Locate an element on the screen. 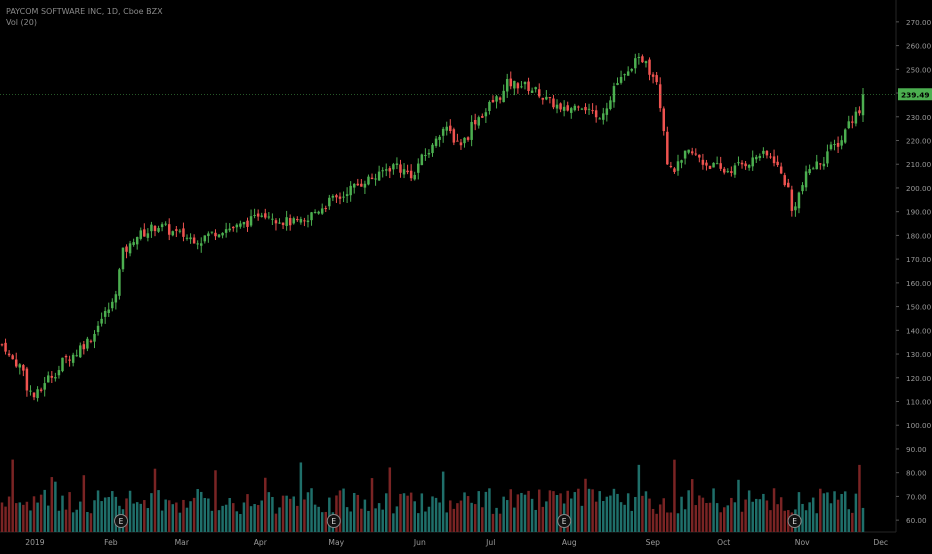  time-axis-label: Sep is located at coordinates (653, 542).